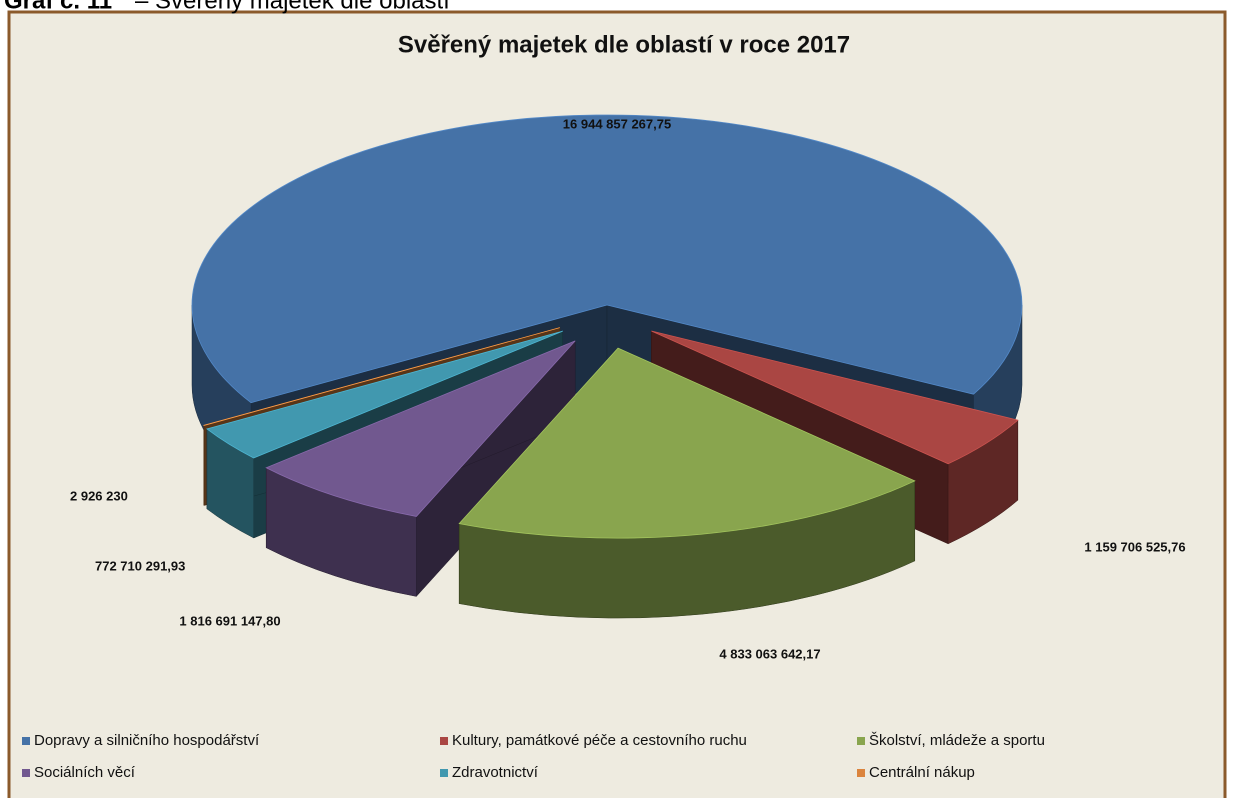  Describe the element at coordinates (922, 772) in the screenshot. I see `legend-label: Centrální nákup` at that location.